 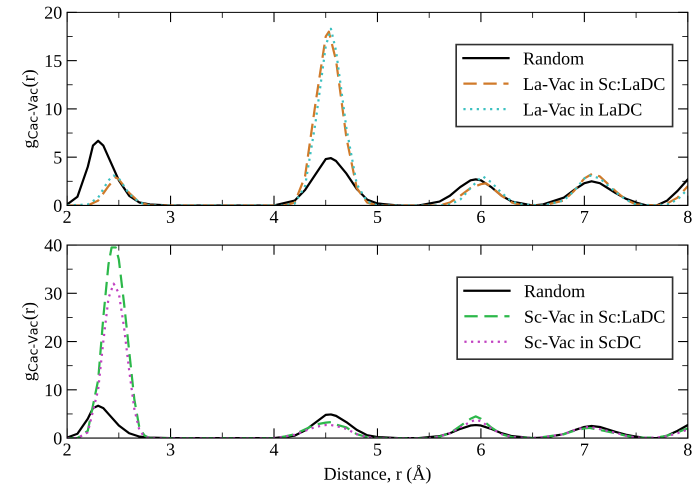 I want to click on y-tick-label: 15, so click(x=54, y=61).